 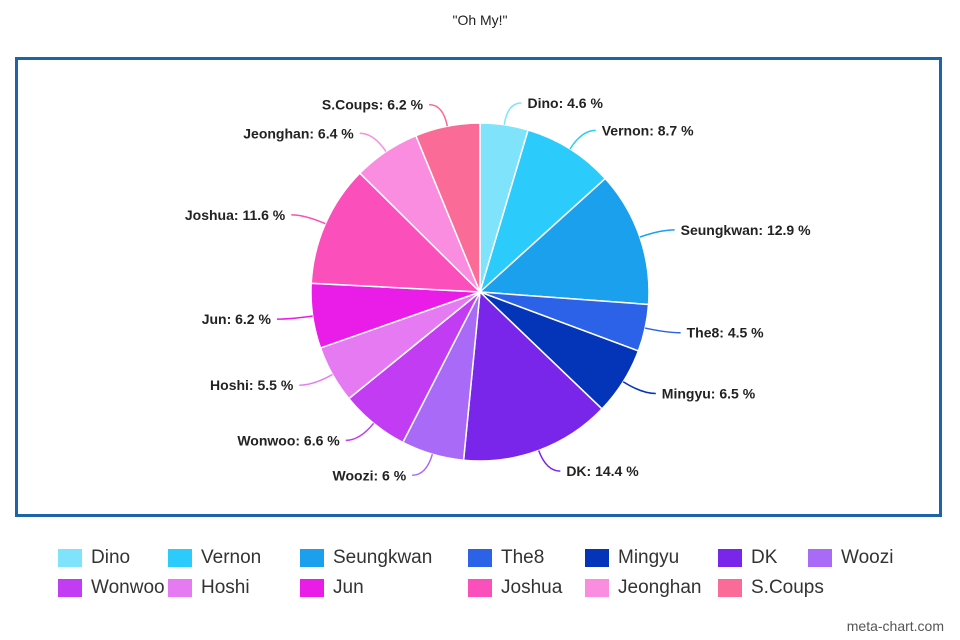 What do you see at coordinates (480, 20) in the screenshot?
I see `chart-title: "Oh My!"` at bounding box center [480, 20].